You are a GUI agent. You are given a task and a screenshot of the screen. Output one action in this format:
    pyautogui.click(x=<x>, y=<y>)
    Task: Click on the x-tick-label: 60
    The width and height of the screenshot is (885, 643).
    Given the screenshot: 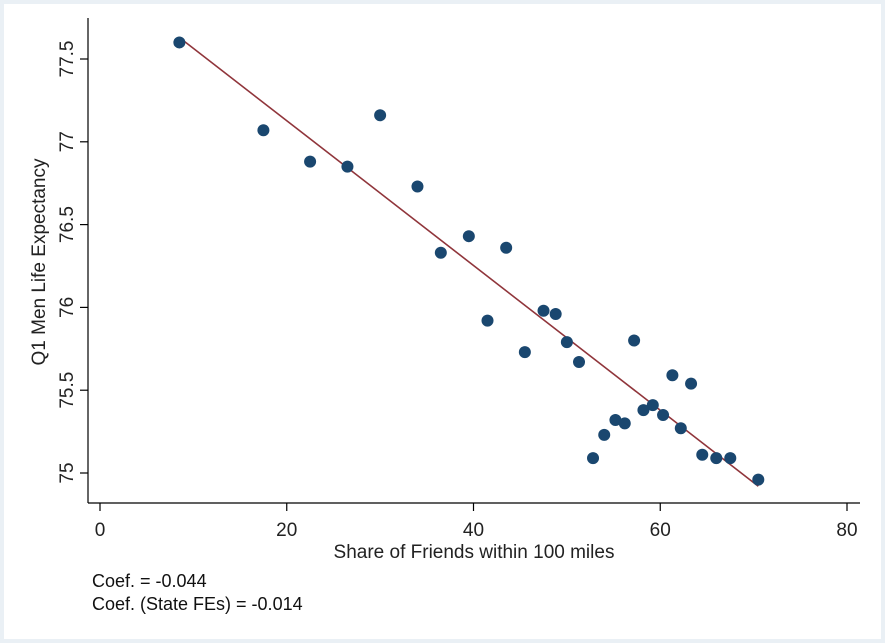 What is the action you would take?
    pyautogui.click(x=660, y=530)
    